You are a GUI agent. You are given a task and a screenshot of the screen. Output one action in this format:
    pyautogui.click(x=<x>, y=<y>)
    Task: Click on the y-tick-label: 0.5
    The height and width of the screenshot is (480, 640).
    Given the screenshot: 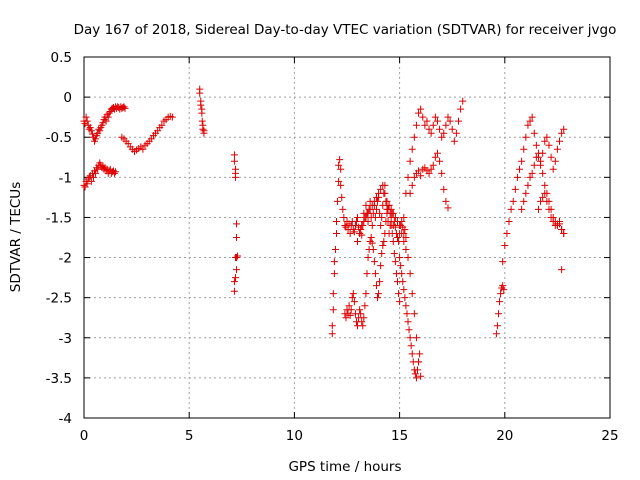 What is the action you would take?
    pyautogui.click(x=61, y=58)
    